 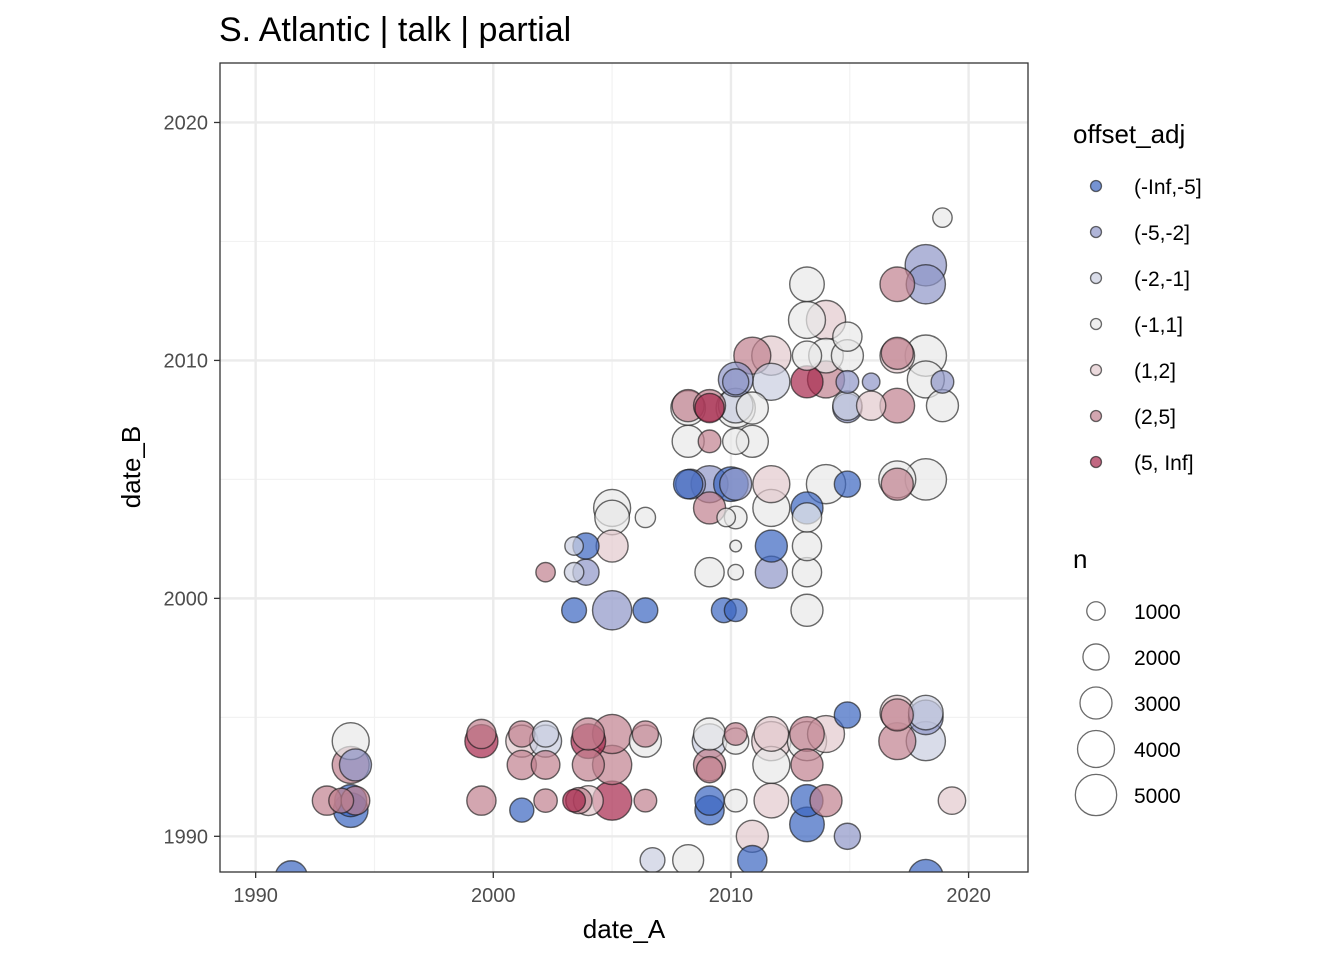 I want to click on x-tick-label: 2010, so click(x=731, y=896).